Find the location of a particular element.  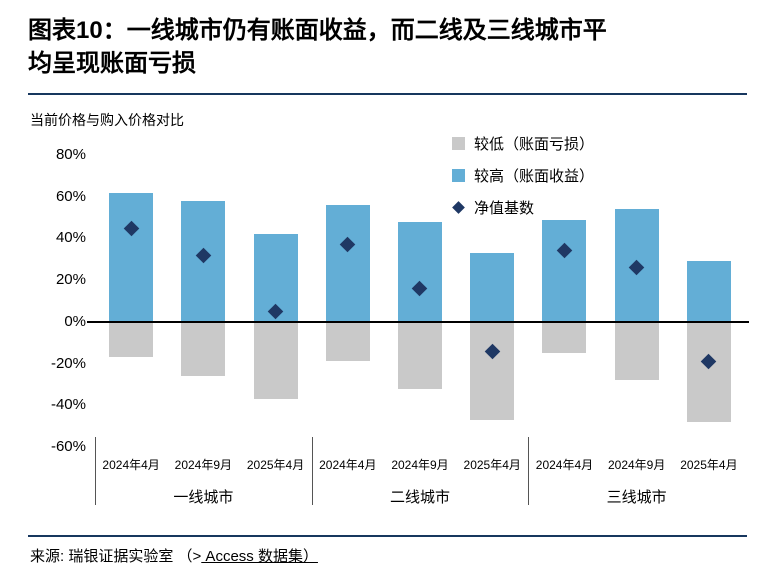

legend-item-loss: 较低（账面亏损） is located at coordinates (523, 143).